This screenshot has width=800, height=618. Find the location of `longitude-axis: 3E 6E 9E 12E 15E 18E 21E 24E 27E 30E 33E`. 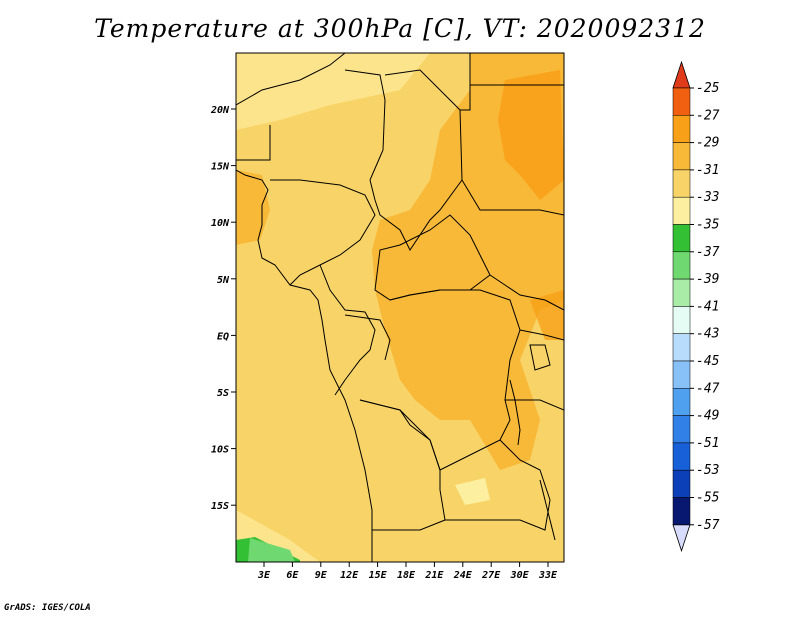

longitude-axis: 3E 6E 9E 12E 15E 18E 21E 24E 27E 30E 33E is located at coordinates (407, 571).